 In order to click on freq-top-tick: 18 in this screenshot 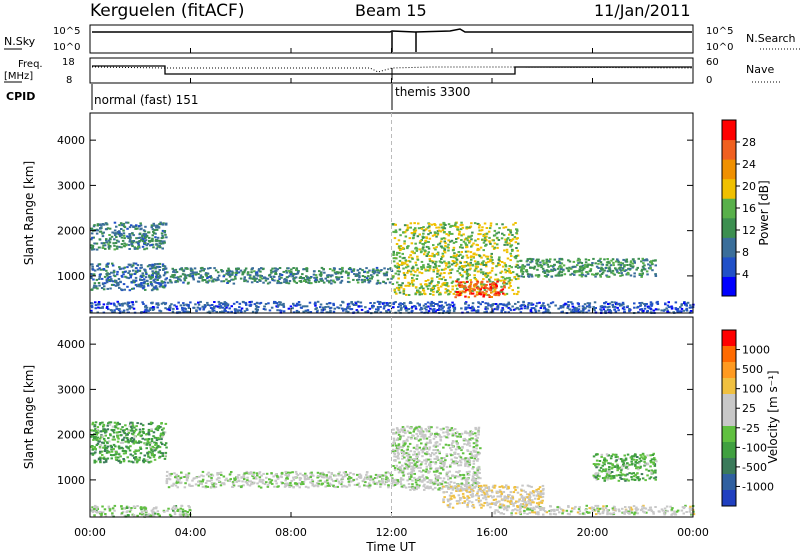, I will do `click(68, 62)`.